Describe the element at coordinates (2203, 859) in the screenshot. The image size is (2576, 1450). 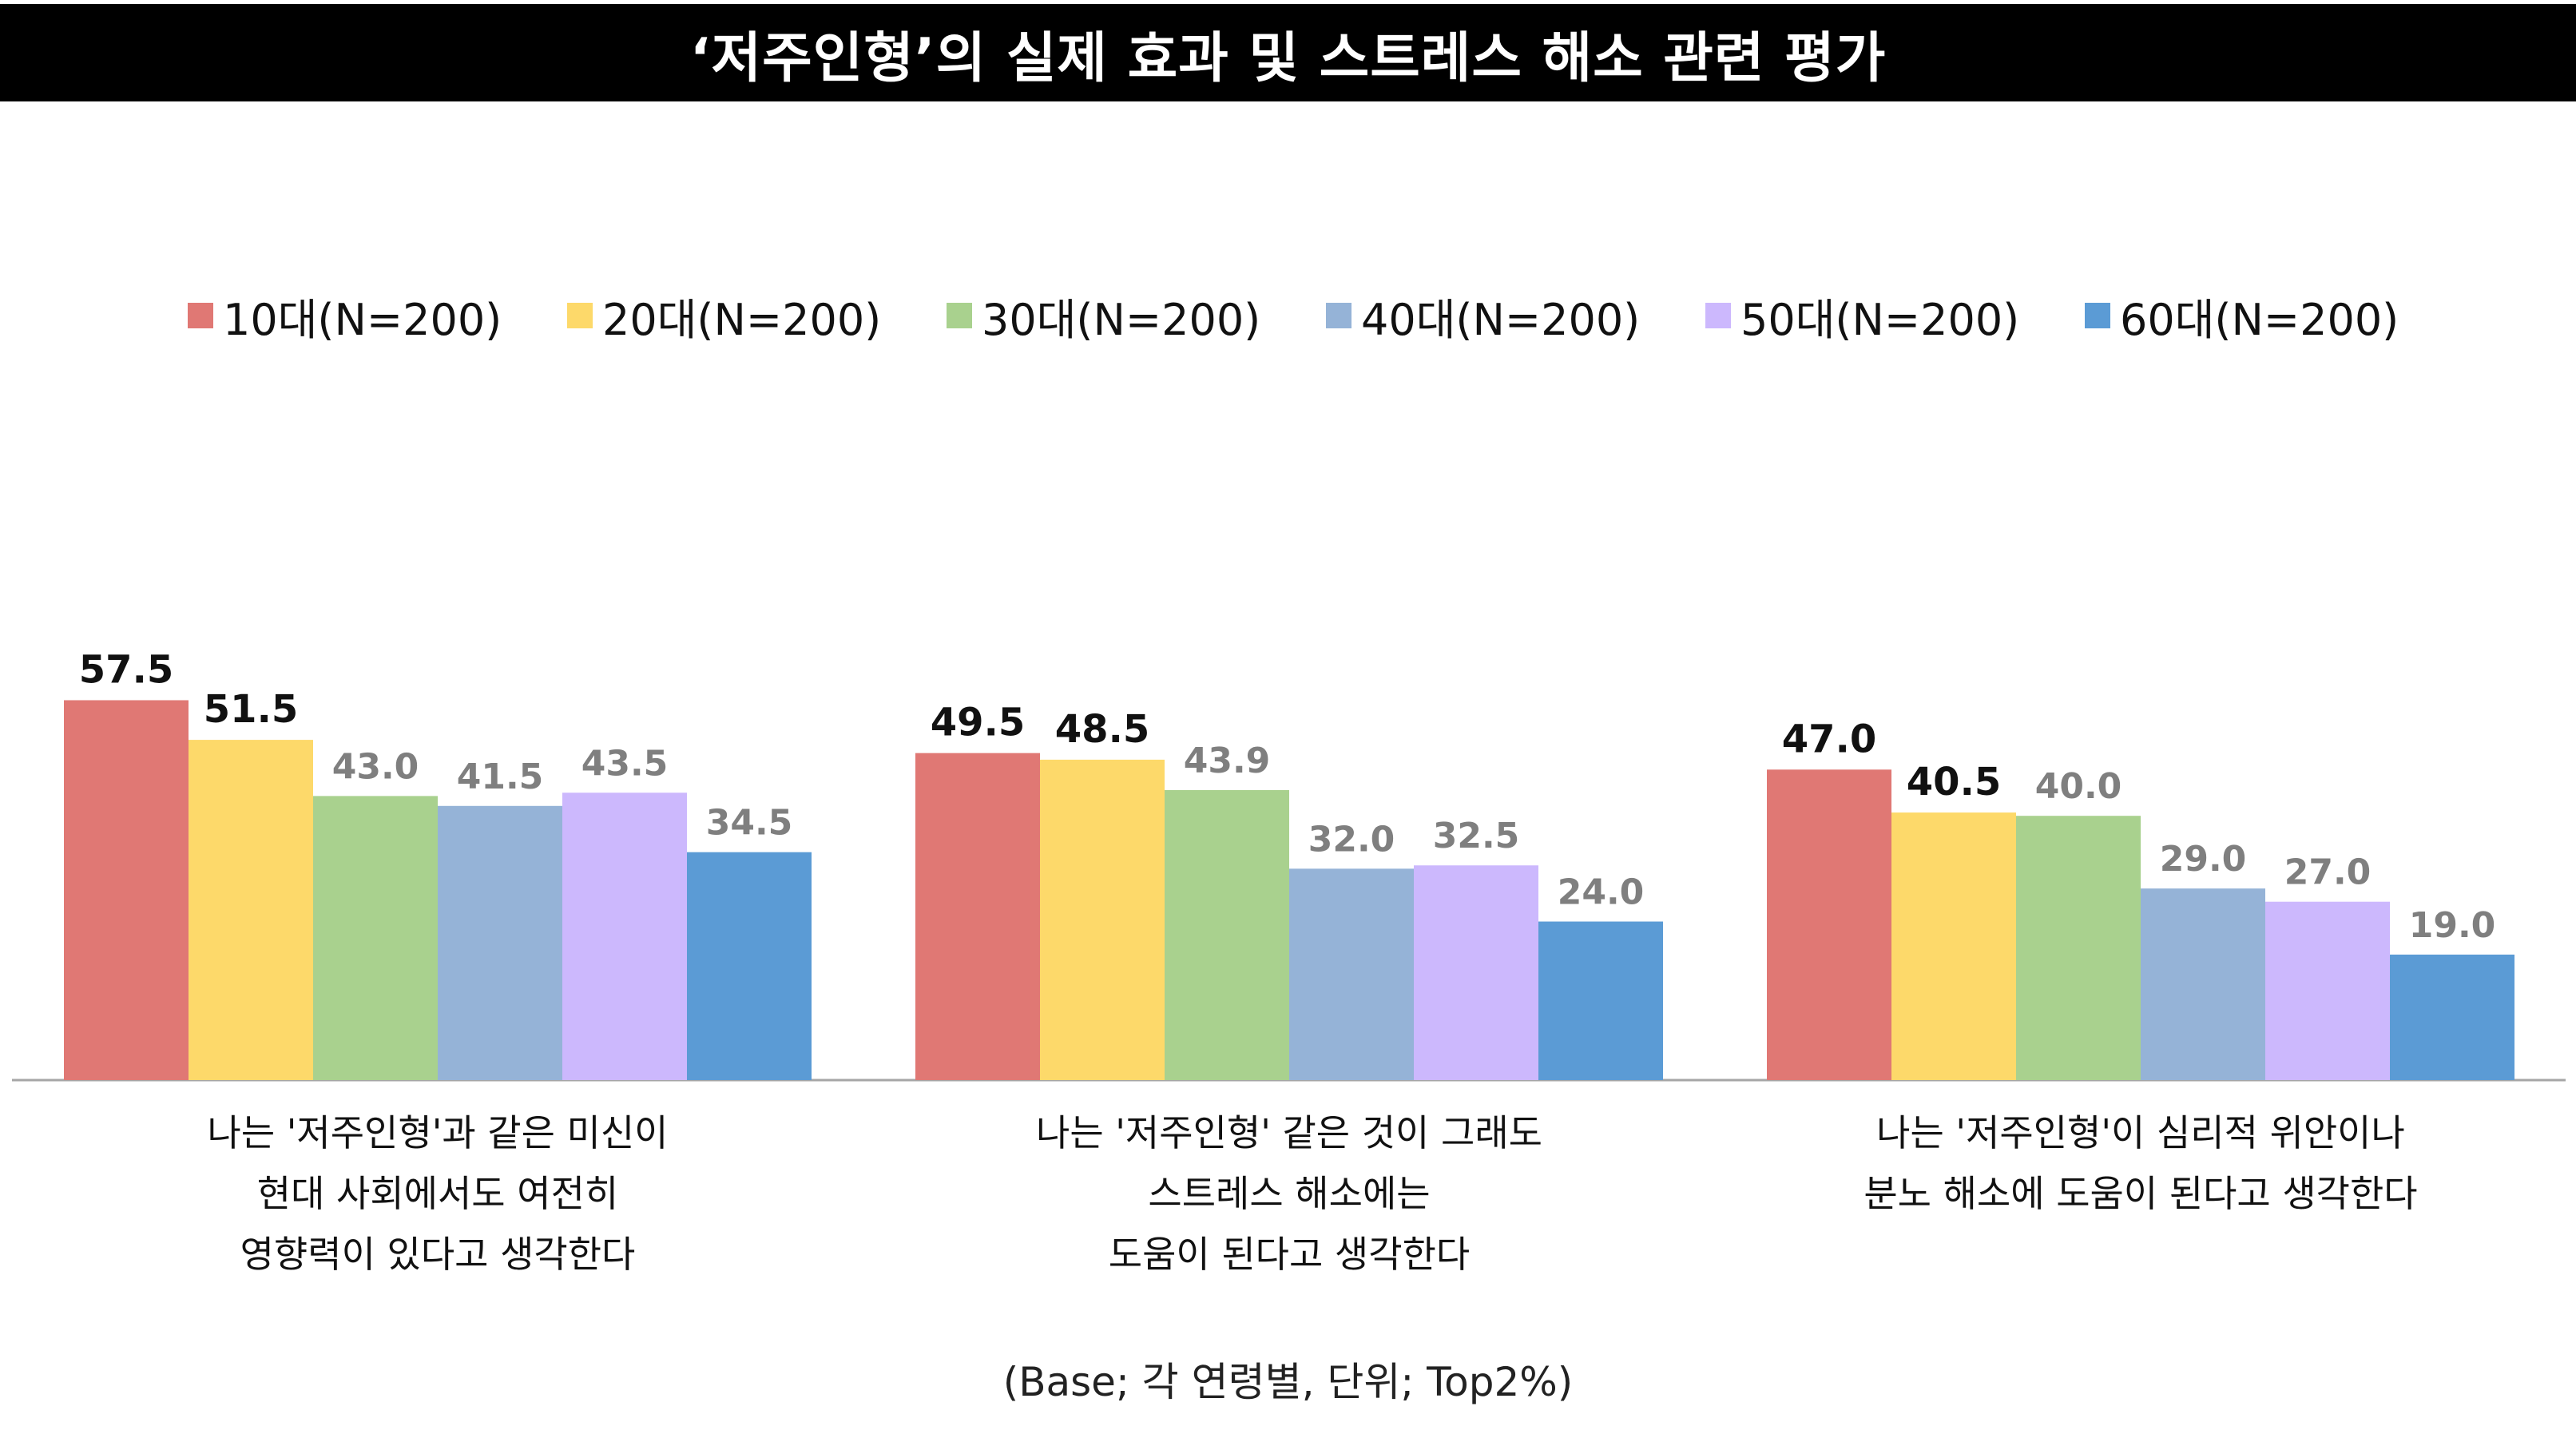
I see `data-label-series4-cat3: 29.0` at that location.